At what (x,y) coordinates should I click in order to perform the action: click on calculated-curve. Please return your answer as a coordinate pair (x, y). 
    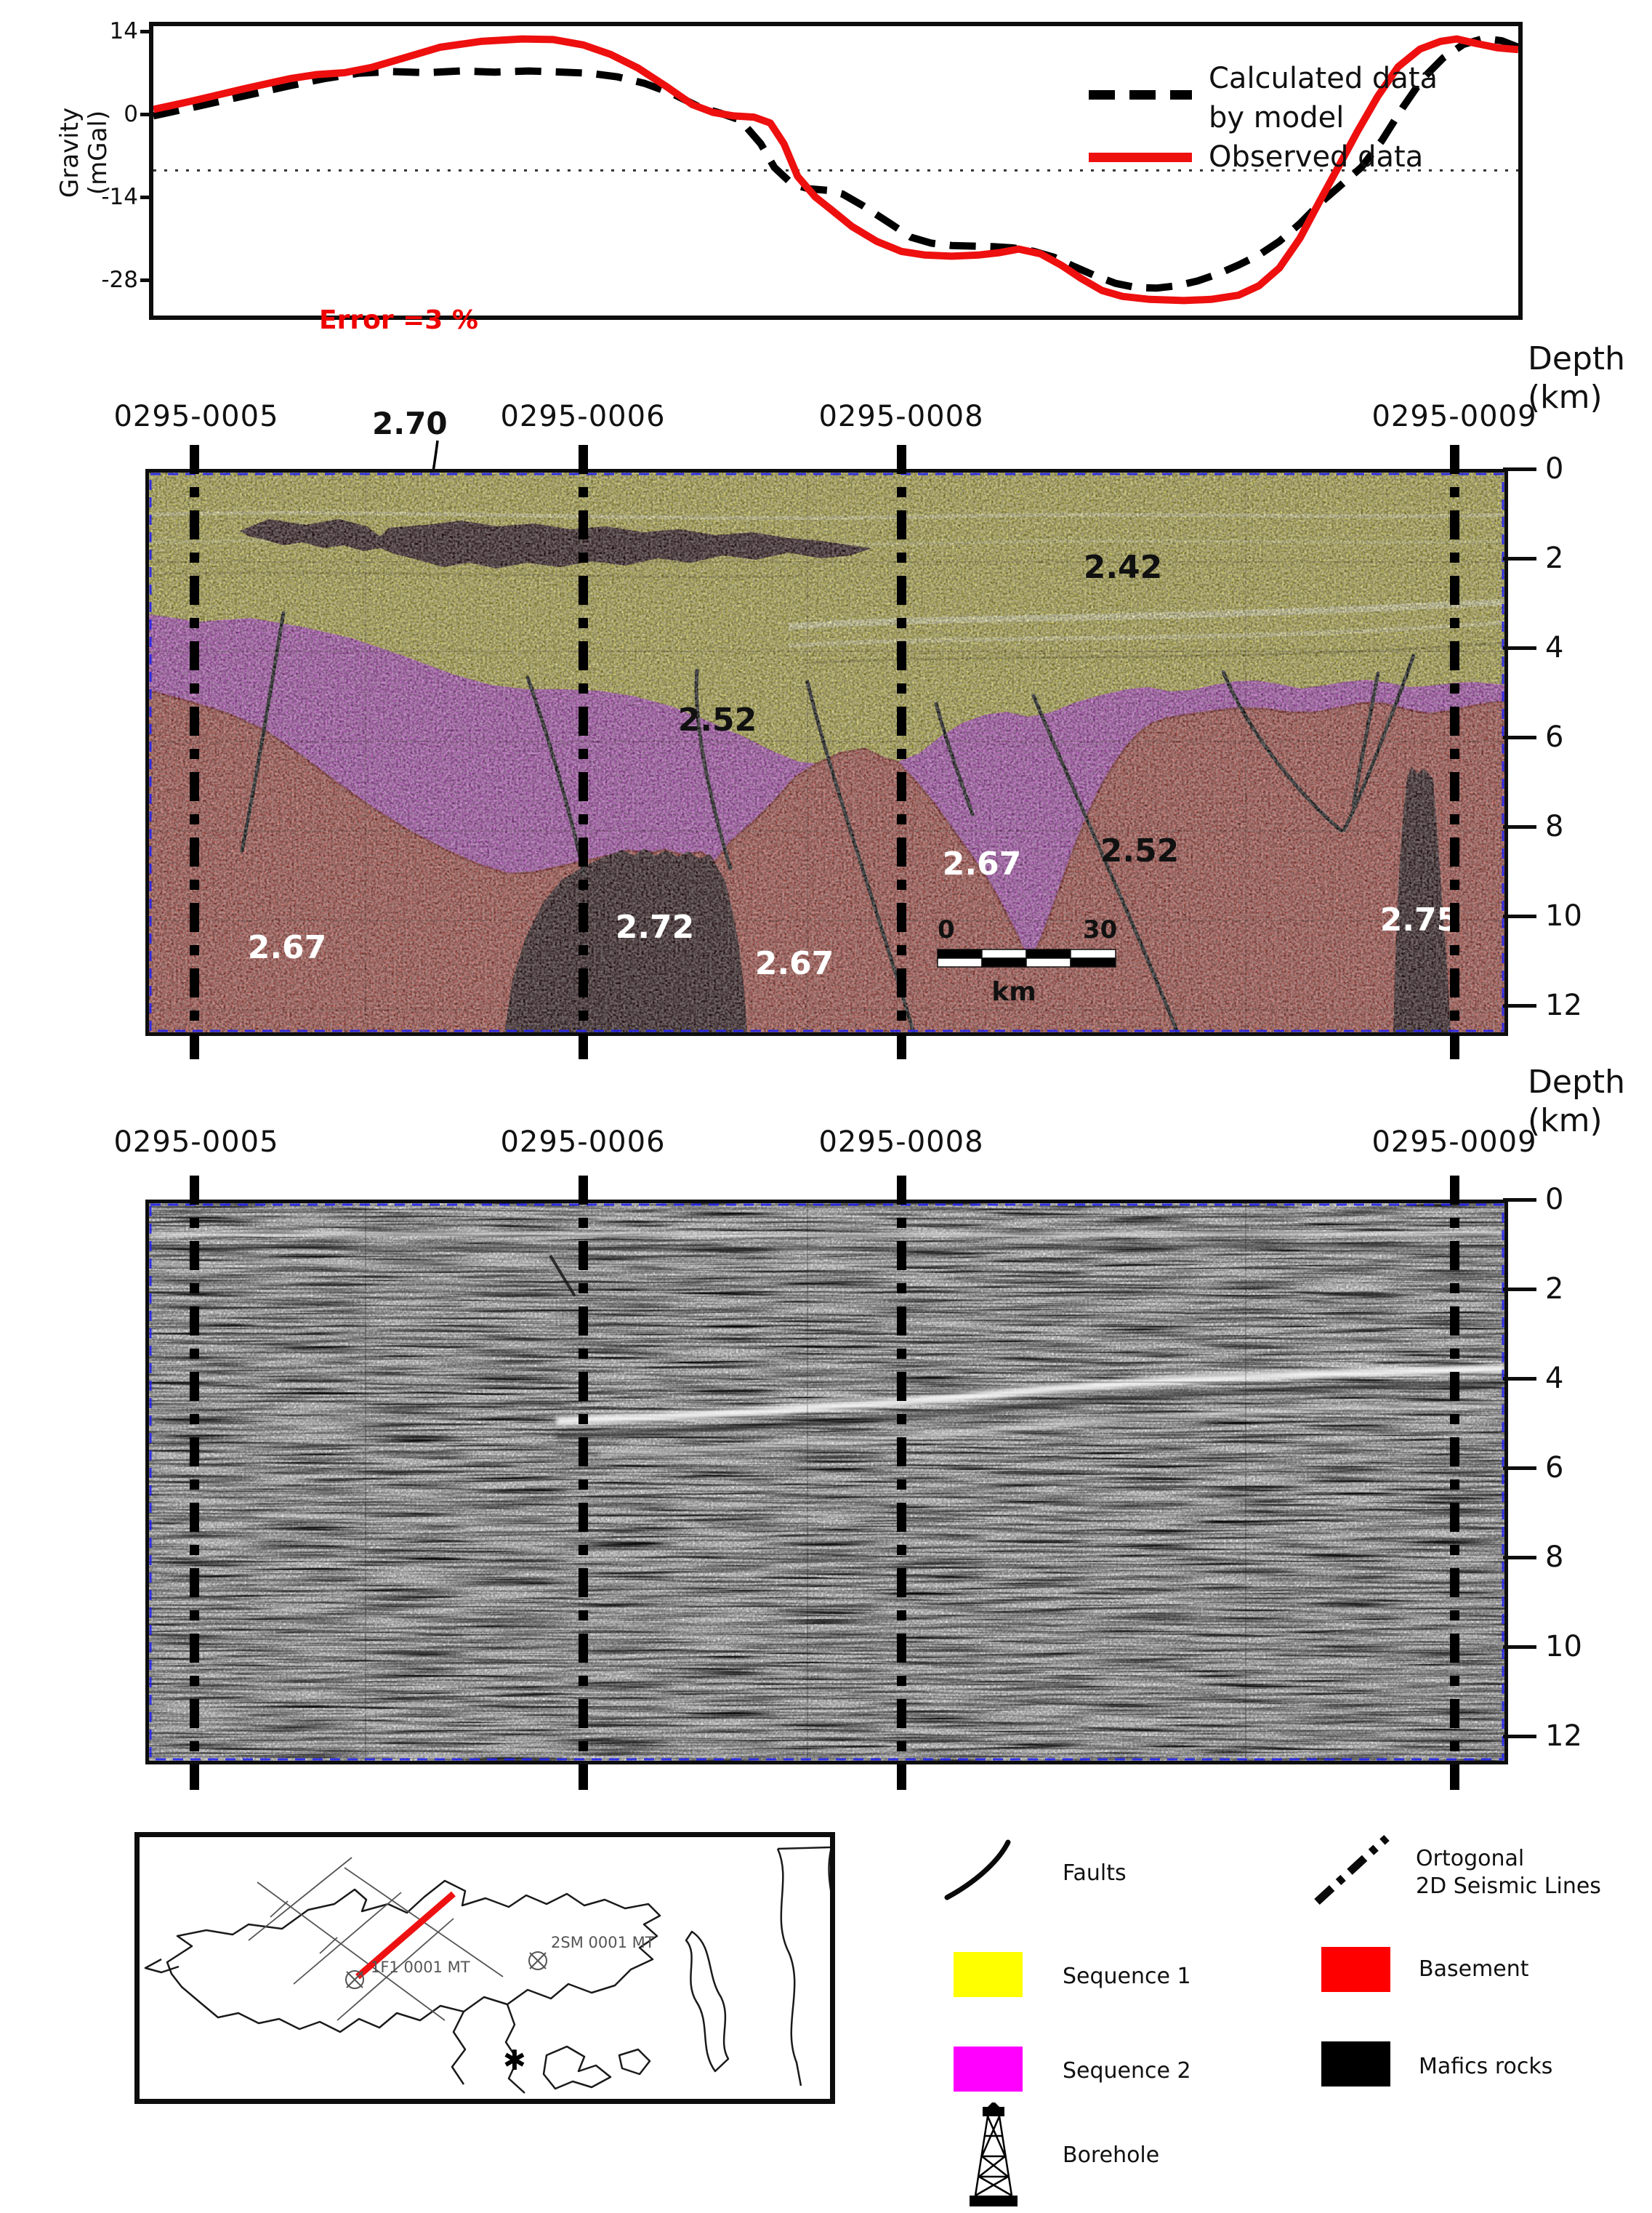
    Looking at the image, I should click on (836, 163).